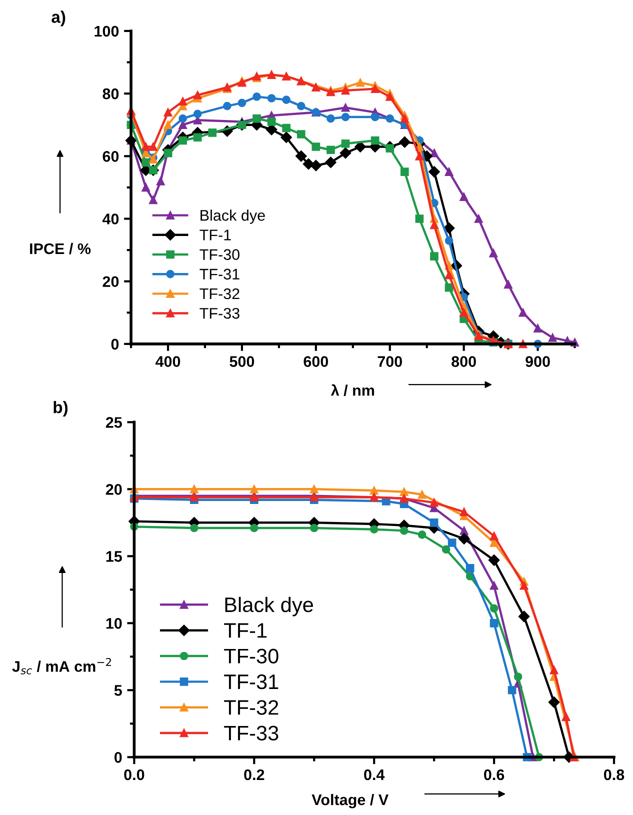  What do you see at coordinates (106, 31) in the screenshot?
I see `y-tick-label: 100` at bounding box center [106, 31].